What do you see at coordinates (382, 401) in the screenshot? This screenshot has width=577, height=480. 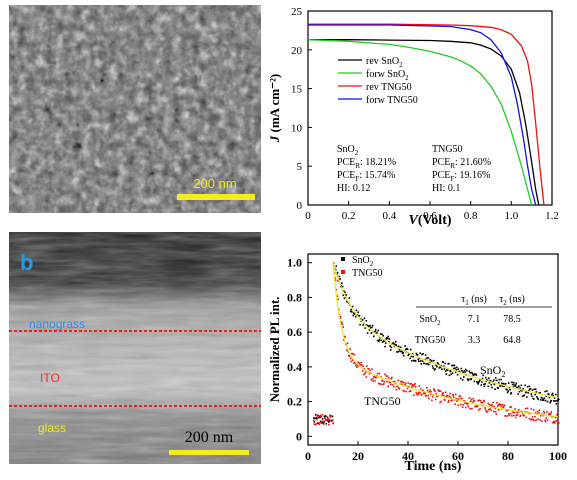 I see `curve-label-tng50: TNG50` at bounding box center [382, 401].